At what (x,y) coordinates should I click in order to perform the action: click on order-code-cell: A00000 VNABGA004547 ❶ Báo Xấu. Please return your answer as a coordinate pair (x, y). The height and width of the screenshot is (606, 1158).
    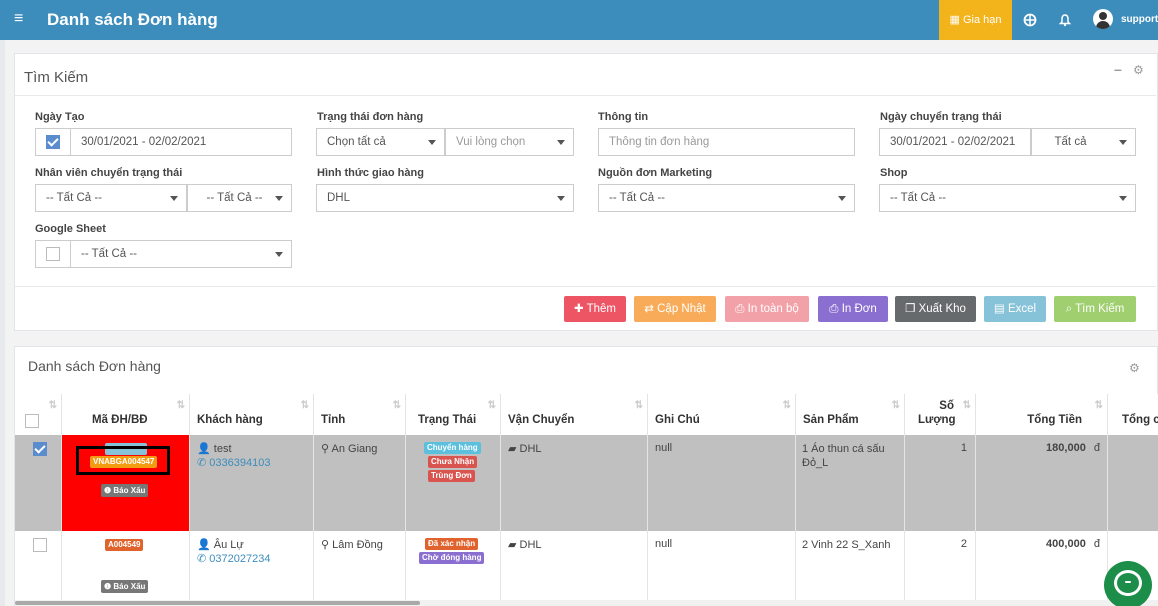
    Looking at the image, I should click on (126, 483).